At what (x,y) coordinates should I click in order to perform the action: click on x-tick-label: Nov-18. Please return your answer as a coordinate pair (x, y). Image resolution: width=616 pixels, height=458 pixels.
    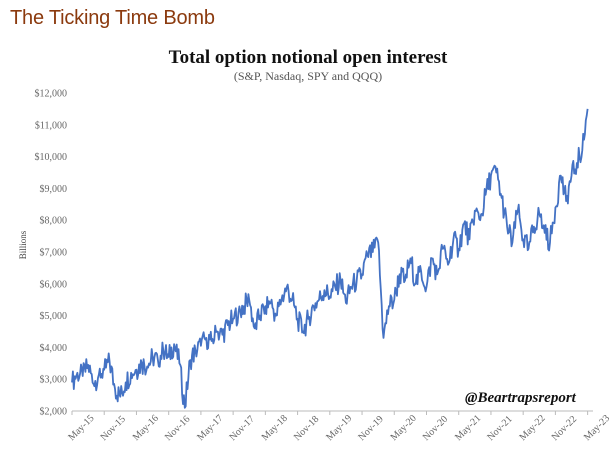
    Looking at the image, I should click on (306, 428).